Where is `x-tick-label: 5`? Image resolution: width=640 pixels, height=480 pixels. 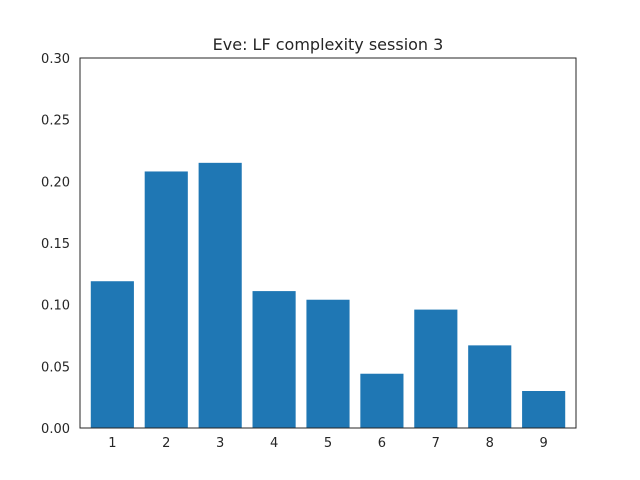 x-tick-label: 5 is located at coordinates (328, 443).